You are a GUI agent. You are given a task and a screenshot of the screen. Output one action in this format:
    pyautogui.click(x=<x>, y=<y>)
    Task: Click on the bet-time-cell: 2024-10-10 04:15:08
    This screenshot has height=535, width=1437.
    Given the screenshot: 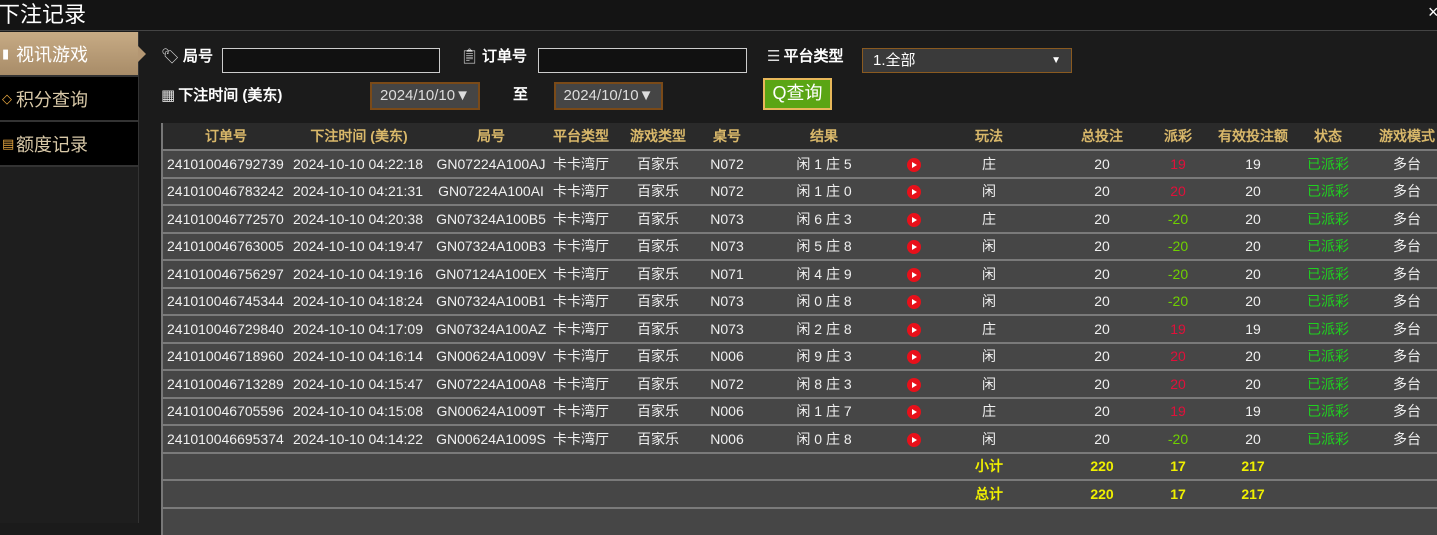 What is the action you would take?
    pyautogui.click(x=359, y=412)
    